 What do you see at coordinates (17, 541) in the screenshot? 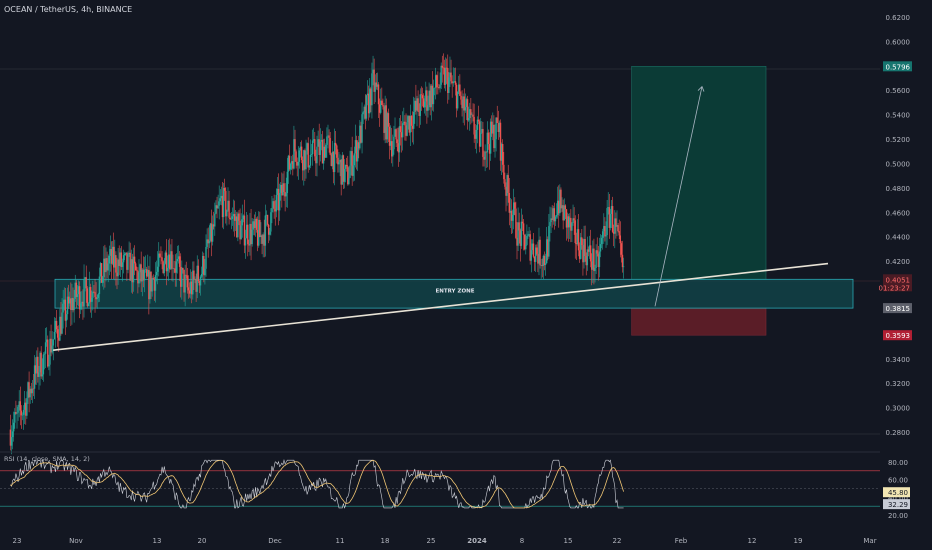
I see `time-tick-label: 23` at bounding box center [17, 541].